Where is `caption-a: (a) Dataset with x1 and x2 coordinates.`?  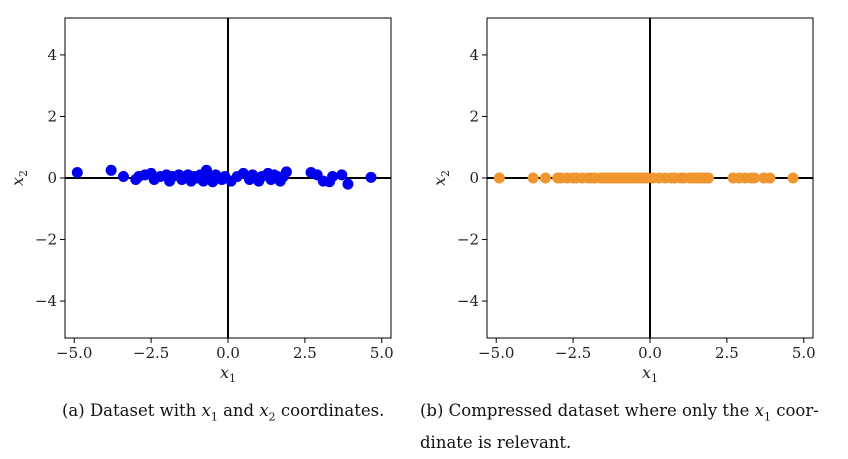 caption-a: (a) Dataset with x1 and x2 coordinates. is located at coordinates (232, 414).